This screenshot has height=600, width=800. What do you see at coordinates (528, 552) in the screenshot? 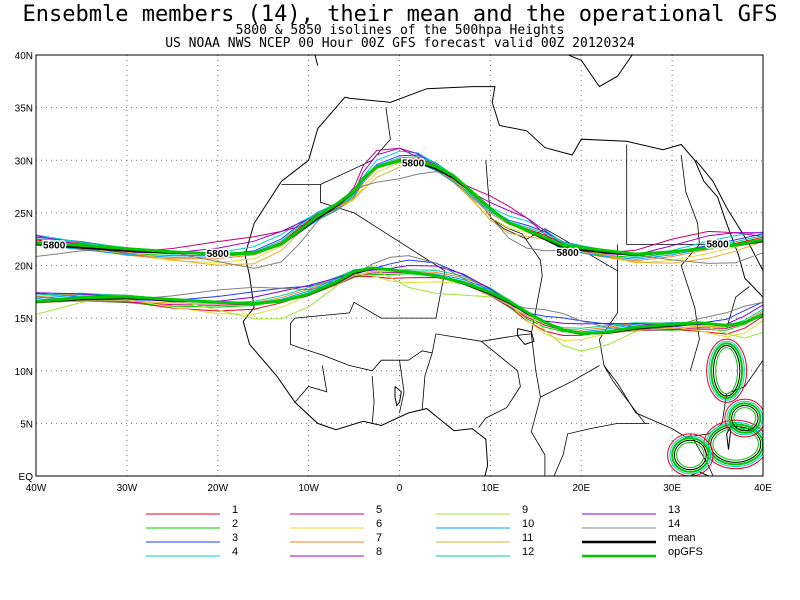
I see `legend-label-12: 12` at bounding box center [528, 552].